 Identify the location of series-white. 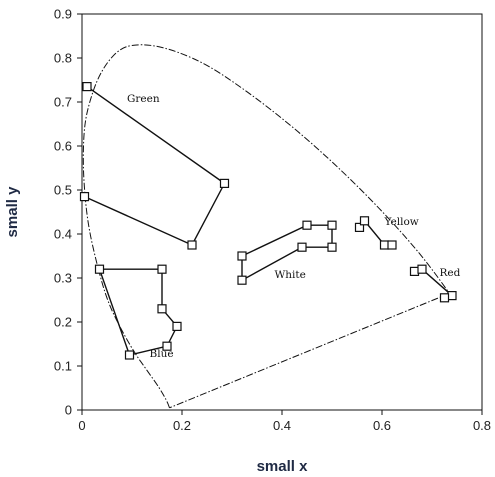
(287, 252).